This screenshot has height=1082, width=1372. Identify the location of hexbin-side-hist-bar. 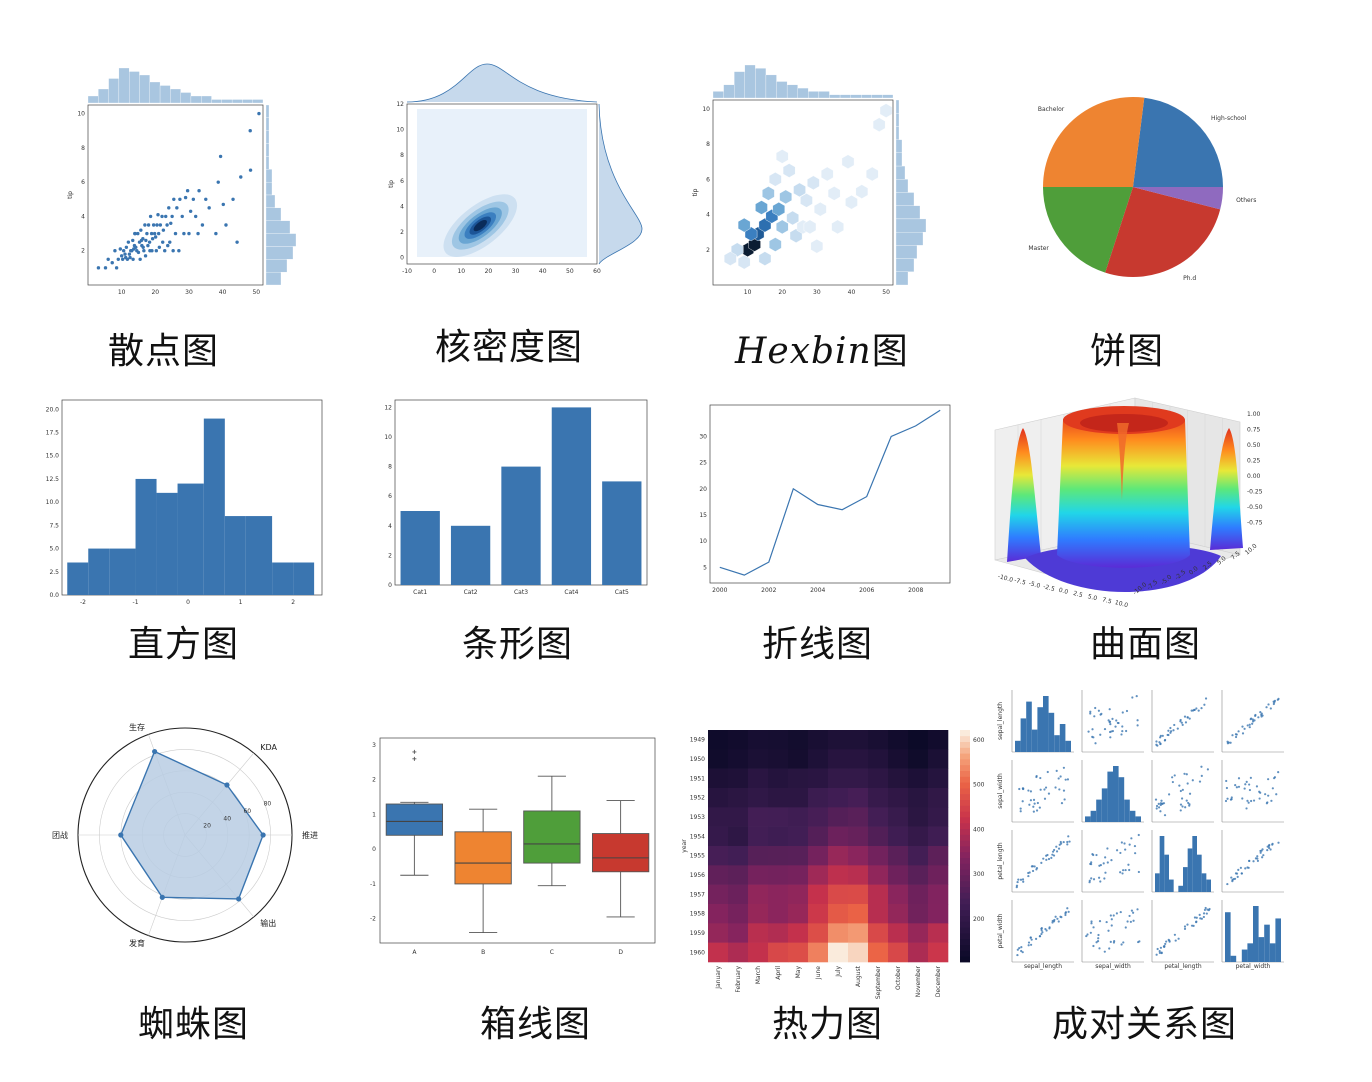
(899, 159).